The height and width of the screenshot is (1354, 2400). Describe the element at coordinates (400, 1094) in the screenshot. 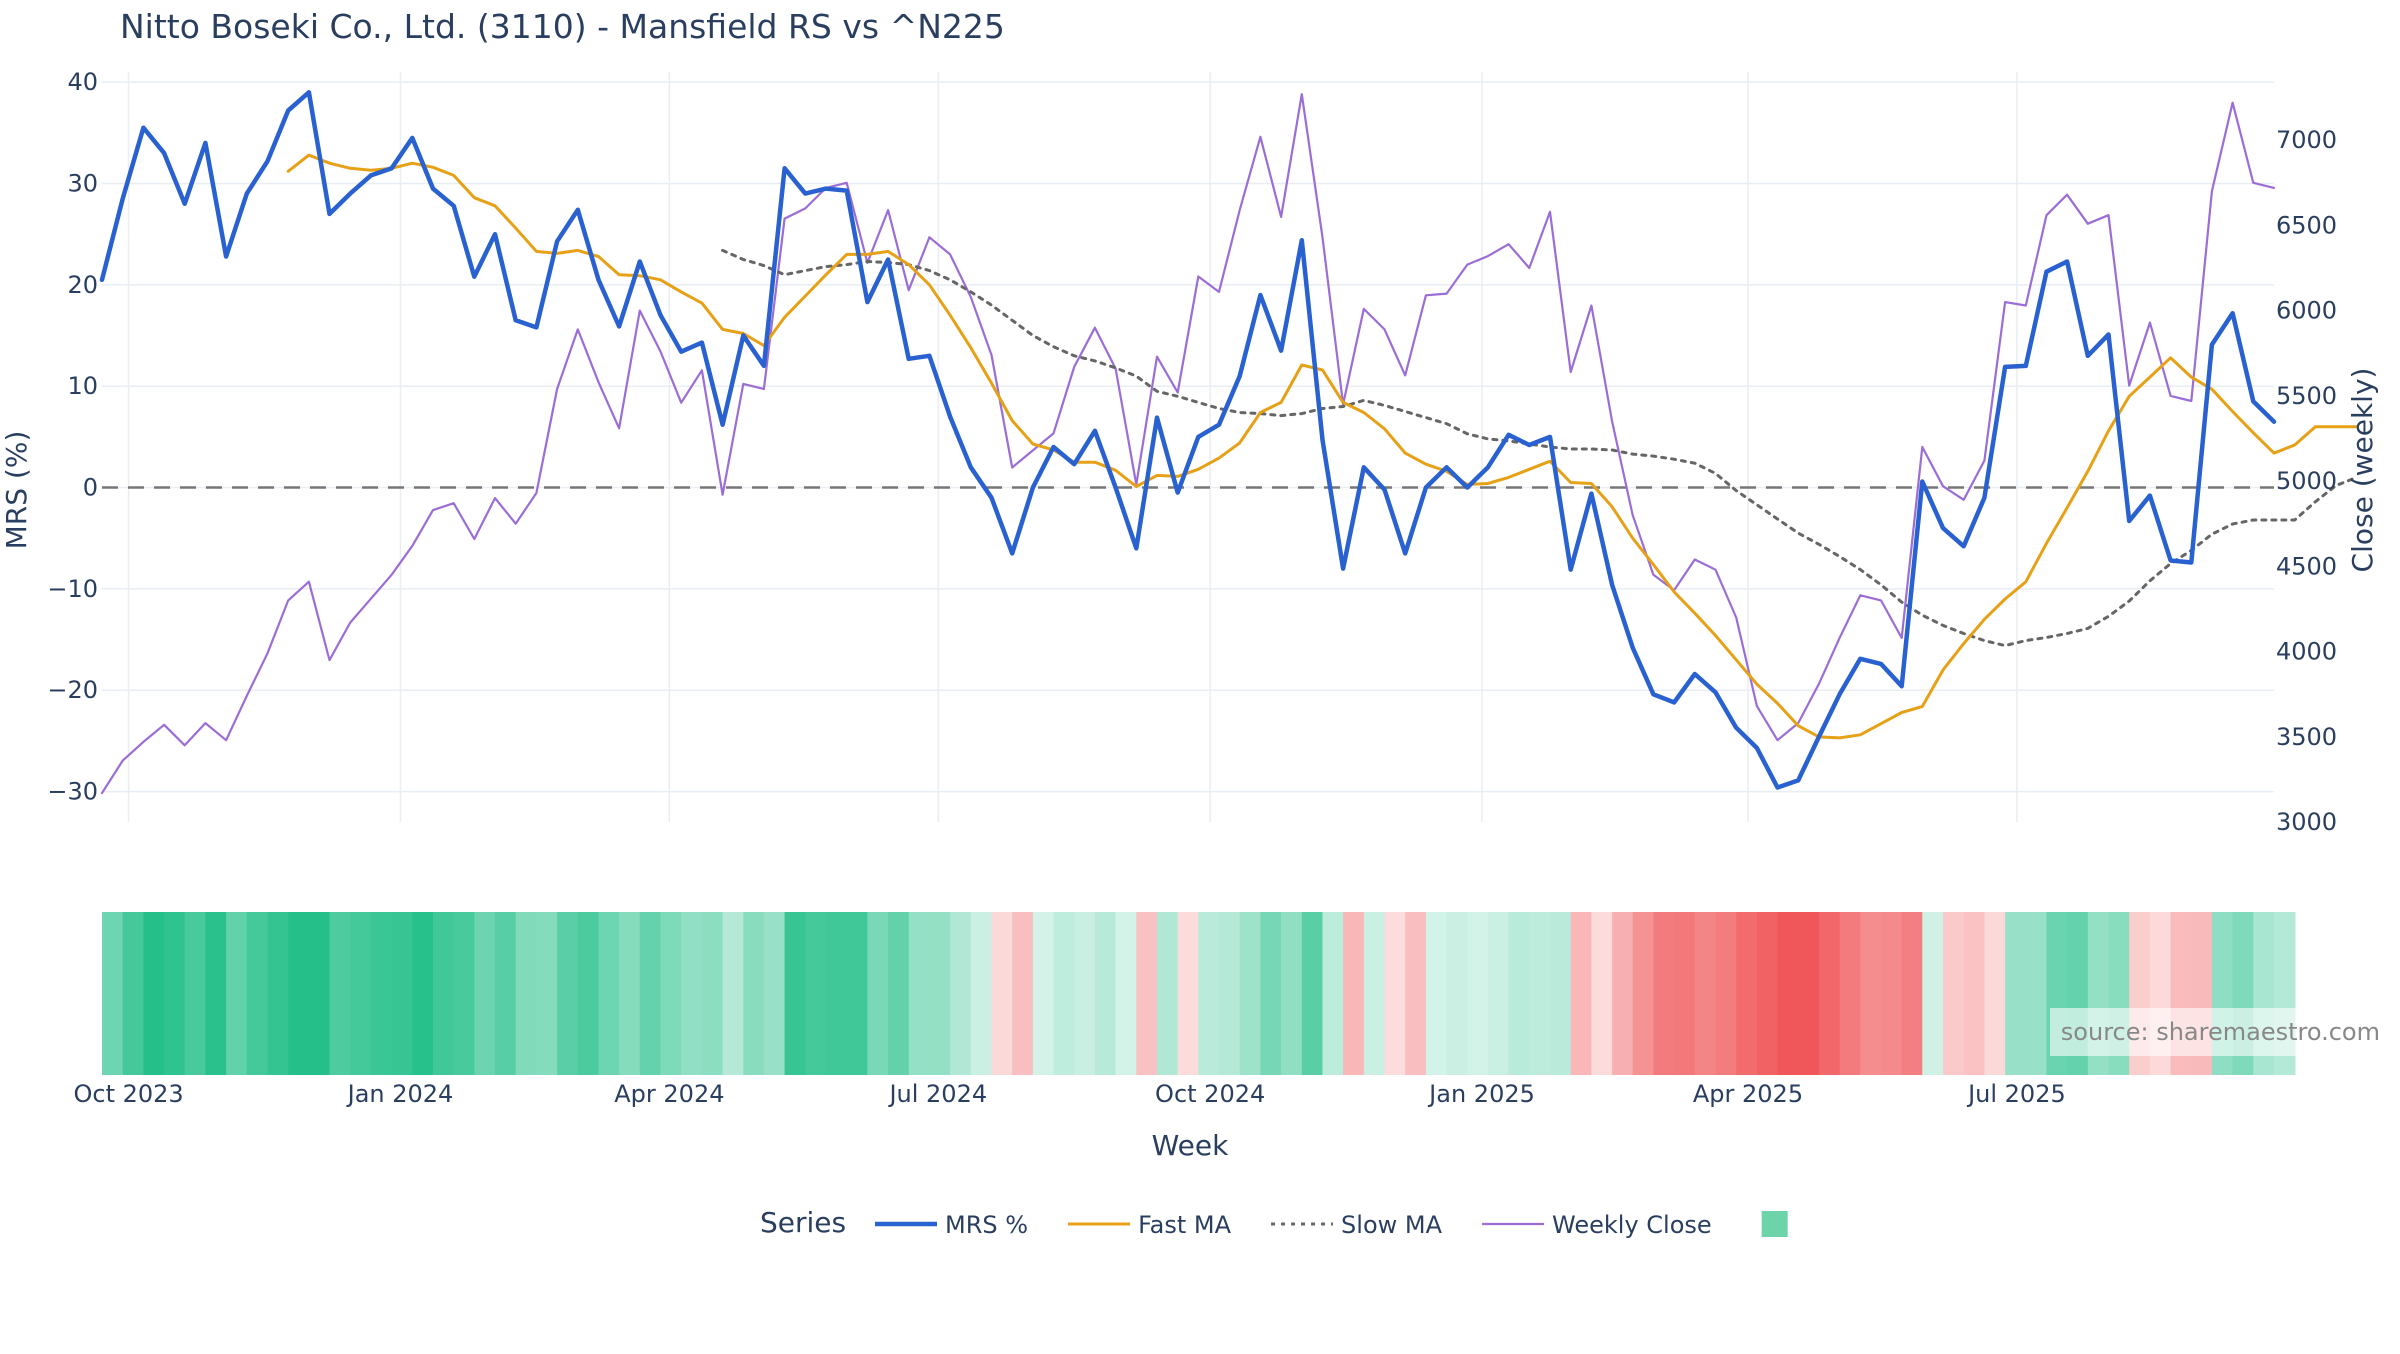

I see `x-tick-label: Jan 2024` at that location.